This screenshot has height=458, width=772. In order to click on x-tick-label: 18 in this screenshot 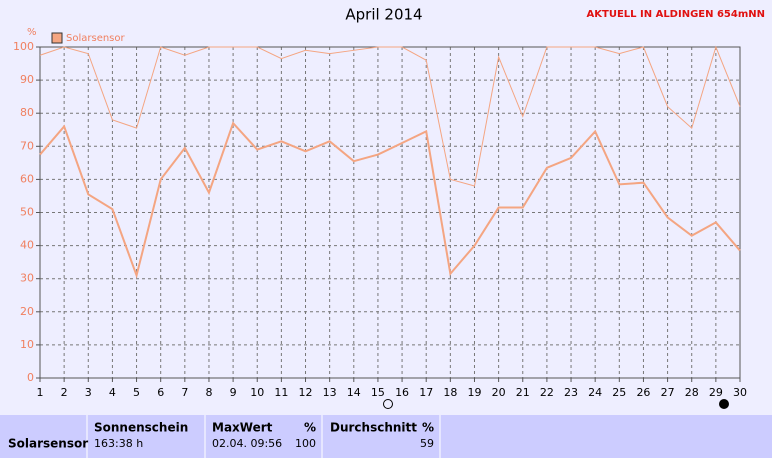, I will do `click(450, 392)`.